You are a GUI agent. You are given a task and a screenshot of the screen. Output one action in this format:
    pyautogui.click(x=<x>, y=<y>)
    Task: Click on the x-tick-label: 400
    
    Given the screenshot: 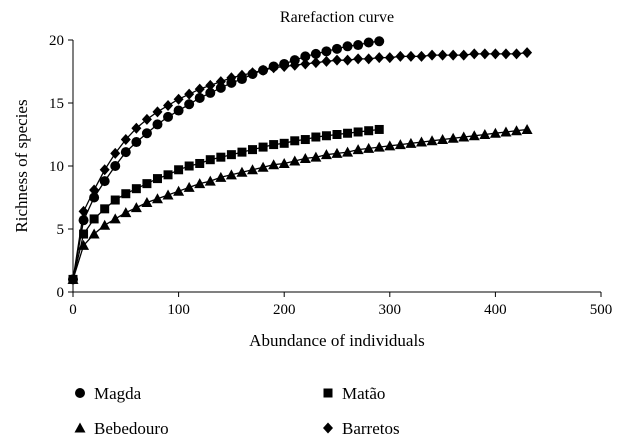 What is the action you would take?
    pyautogui.click(x=495, y=310)
    